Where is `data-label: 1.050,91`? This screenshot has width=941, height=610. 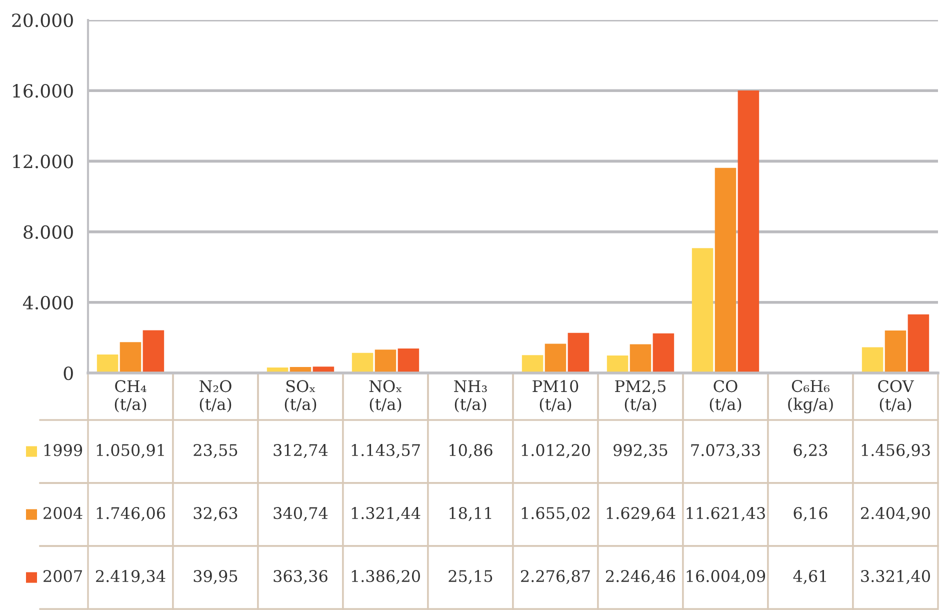
data-label: 1.050,91 is located at coordinates (130, 451).